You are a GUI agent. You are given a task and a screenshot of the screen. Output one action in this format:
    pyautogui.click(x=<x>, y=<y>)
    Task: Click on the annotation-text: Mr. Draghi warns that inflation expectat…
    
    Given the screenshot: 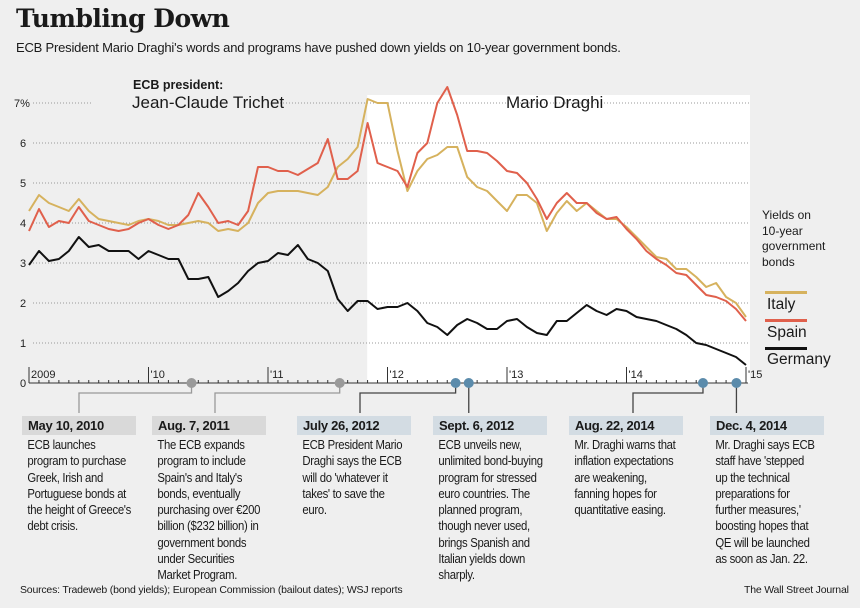 What is the action you would take?
    pyautogui.click(x=625, y=478)
    